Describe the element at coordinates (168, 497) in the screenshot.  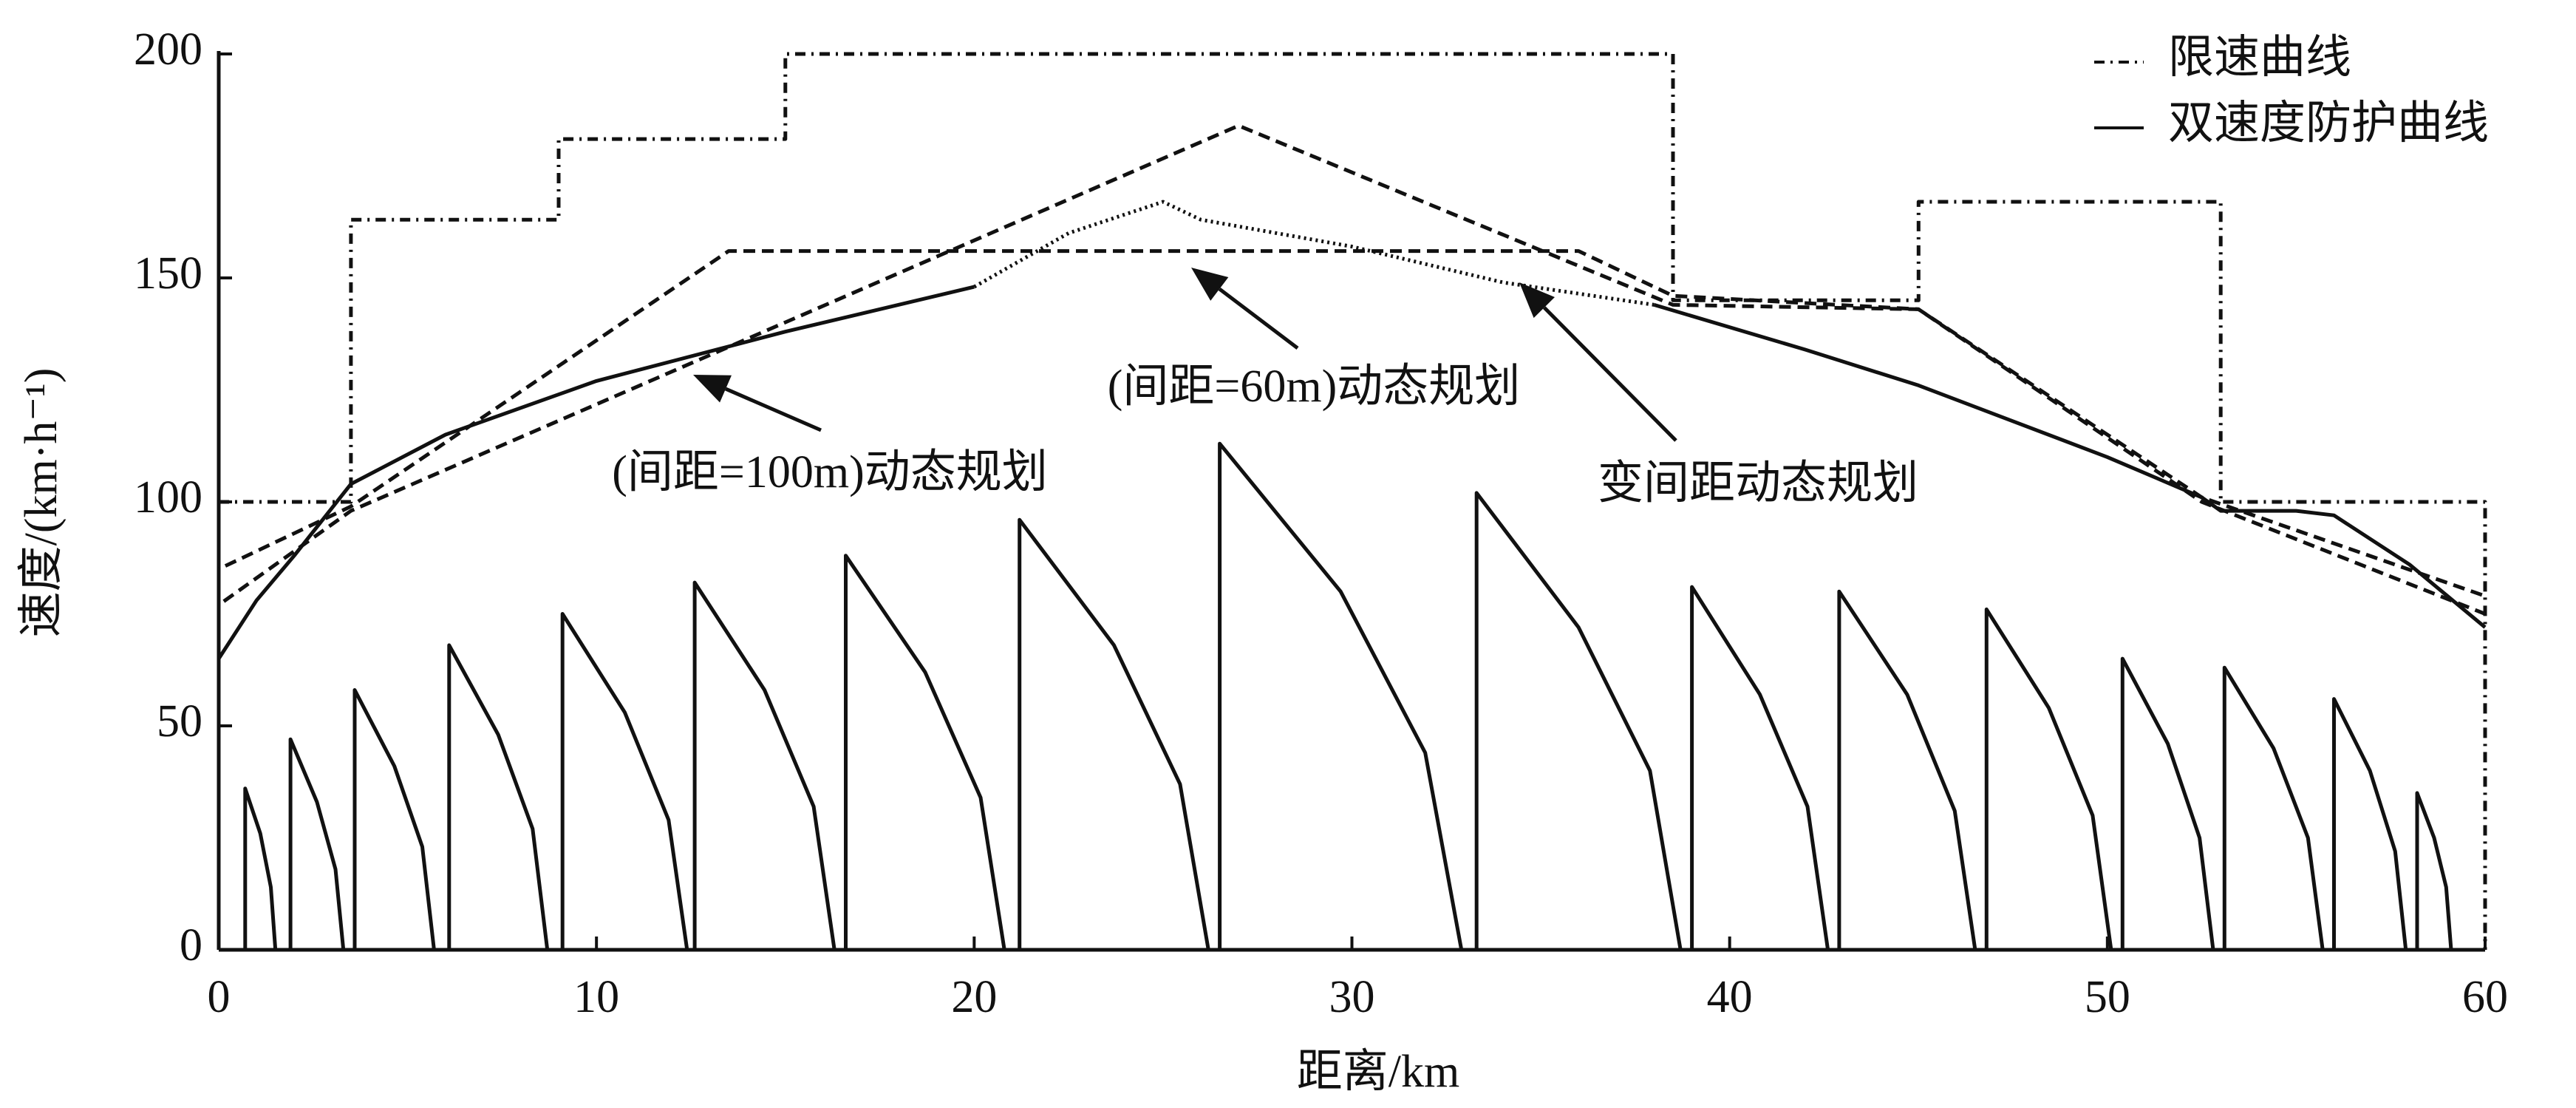
I see `y-tick-label: 100` at that location.